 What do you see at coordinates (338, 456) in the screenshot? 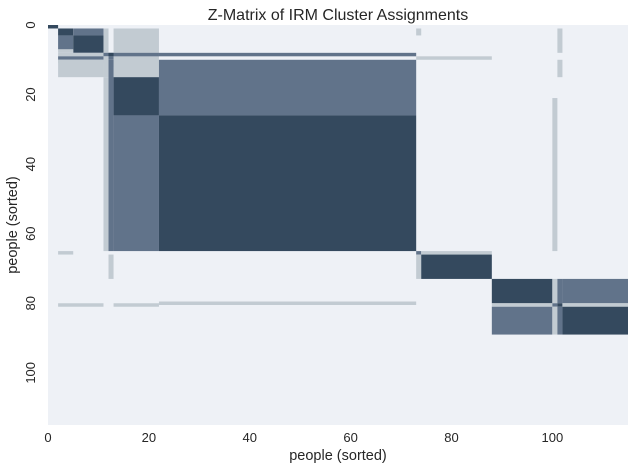
I see `x-axis-label: people (sorted)` at bounding box center [338, 456].